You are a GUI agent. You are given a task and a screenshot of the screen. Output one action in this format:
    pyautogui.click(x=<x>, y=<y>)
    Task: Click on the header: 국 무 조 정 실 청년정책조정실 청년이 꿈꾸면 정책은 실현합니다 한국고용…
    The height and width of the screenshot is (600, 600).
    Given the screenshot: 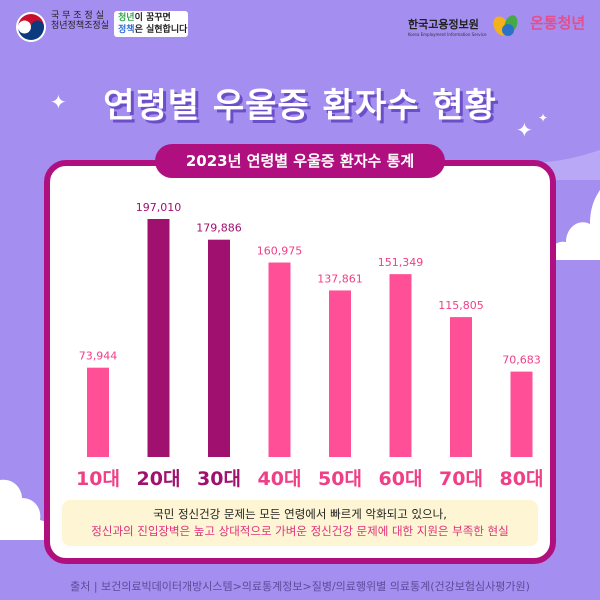 What is the action you would take?
    pyautogui.click(x=300, y=25)
    